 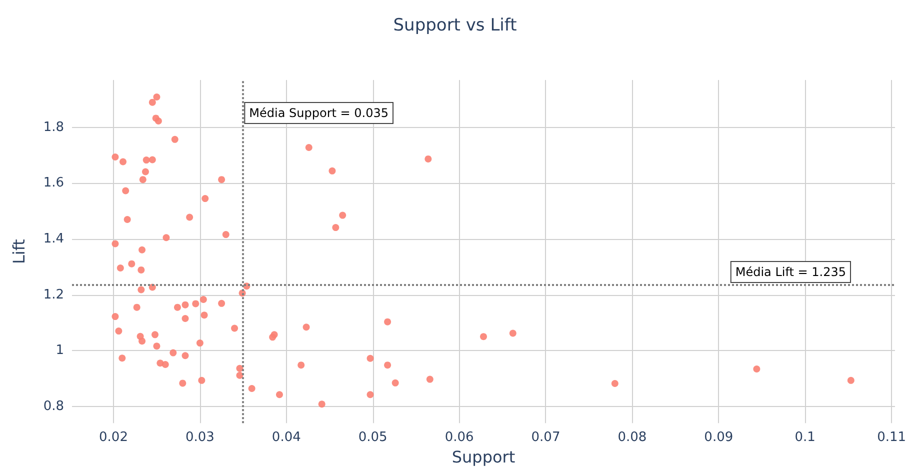 What do you see at coordinates (319, 113) in the screenshot?
I see `ref-line-label: Média Support = 0.035` at bounding box center [319, 113].